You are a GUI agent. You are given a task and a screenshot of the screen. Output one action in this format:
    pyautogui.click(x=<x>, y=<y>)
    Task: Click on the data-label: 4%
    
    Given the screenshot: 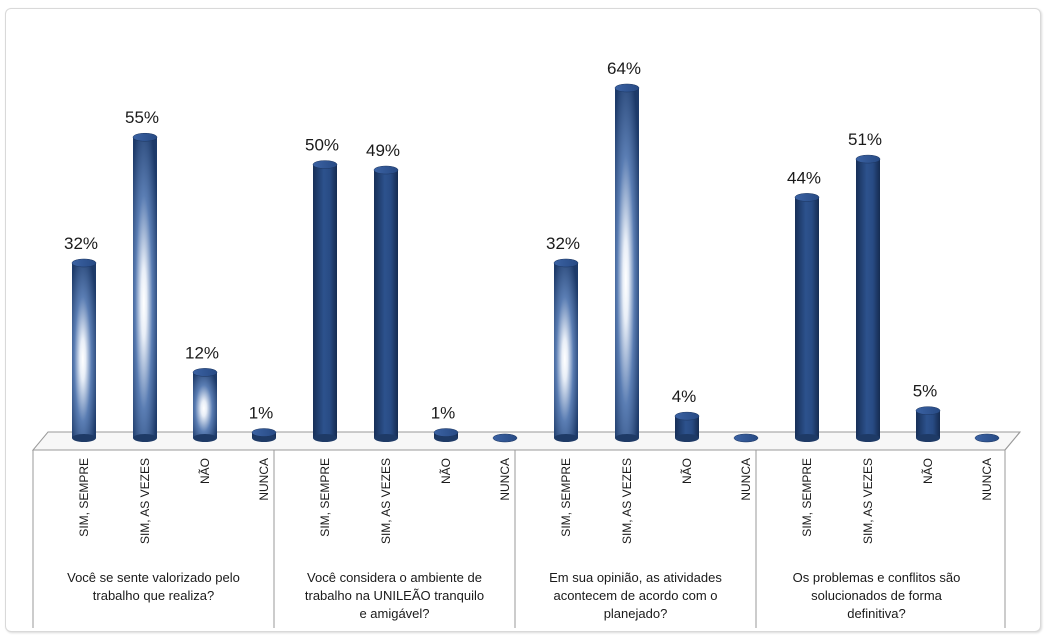 What is the action you would take?
    pyautogui.click(x=684, y=396)
    